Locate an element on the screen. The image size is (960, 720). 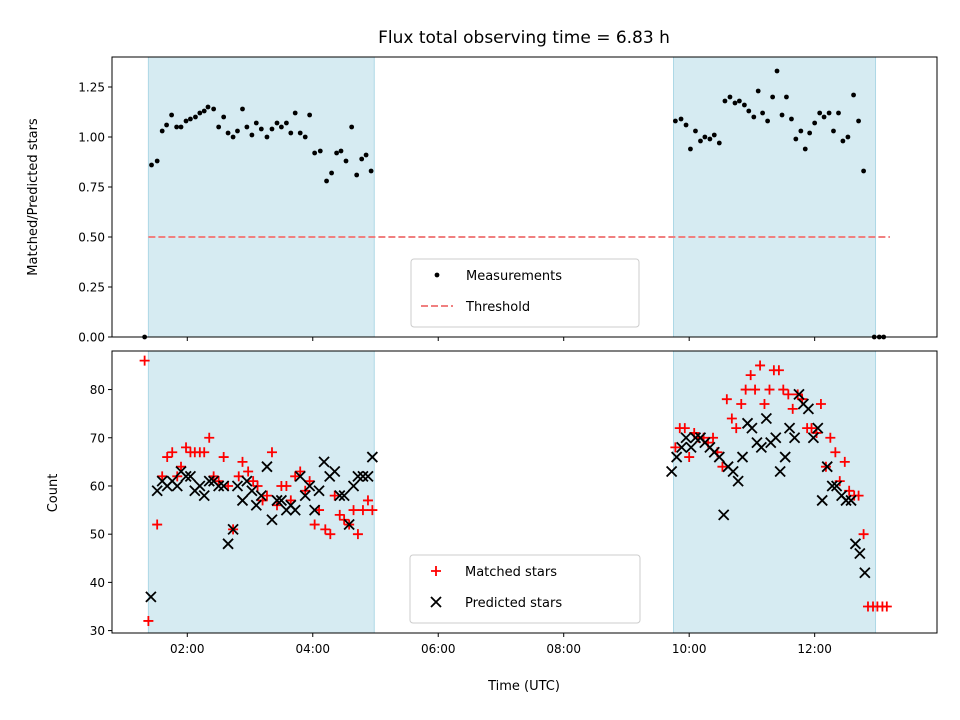
legend-marker-measurements is located at coordinates (437, 275).